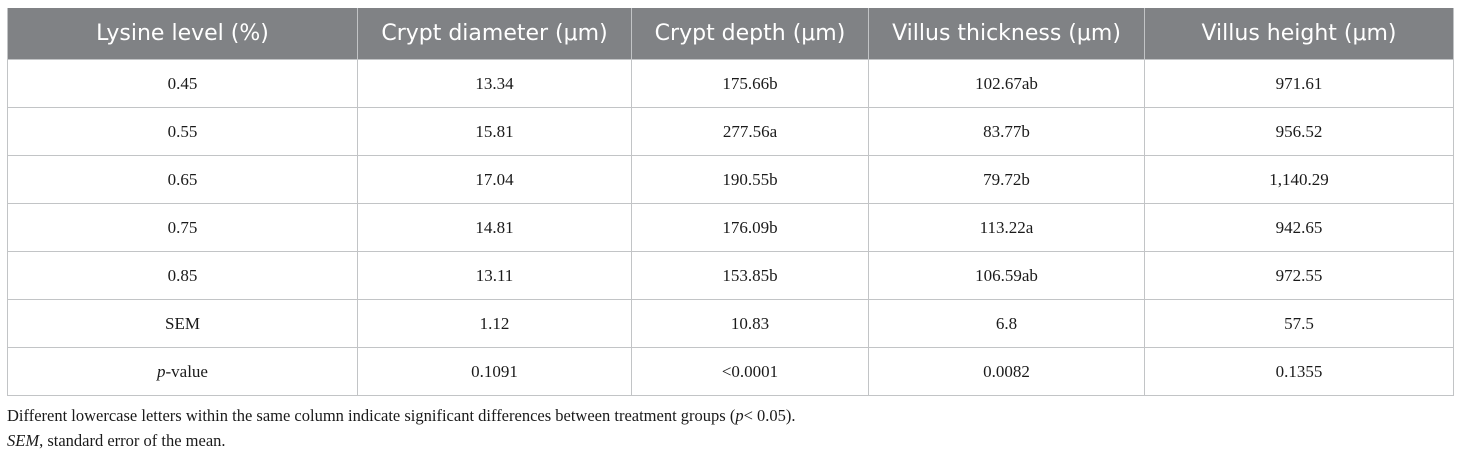  What do you see at coordinates (739, 415) in the screenshot?
I see `footnote-italic-p: p` at bounding box center [739, 415].